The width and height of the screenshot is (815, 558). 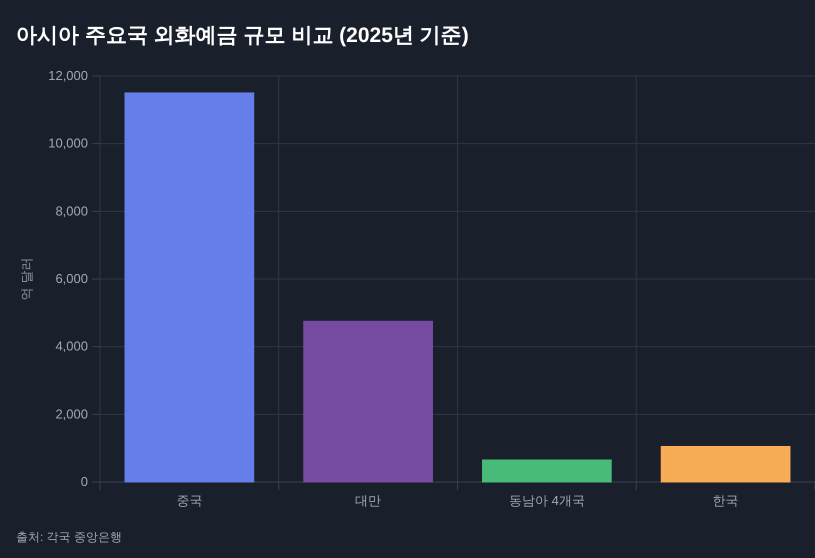 I want to click on y-axis-title: 억 달러, so click(x=26, y=279).